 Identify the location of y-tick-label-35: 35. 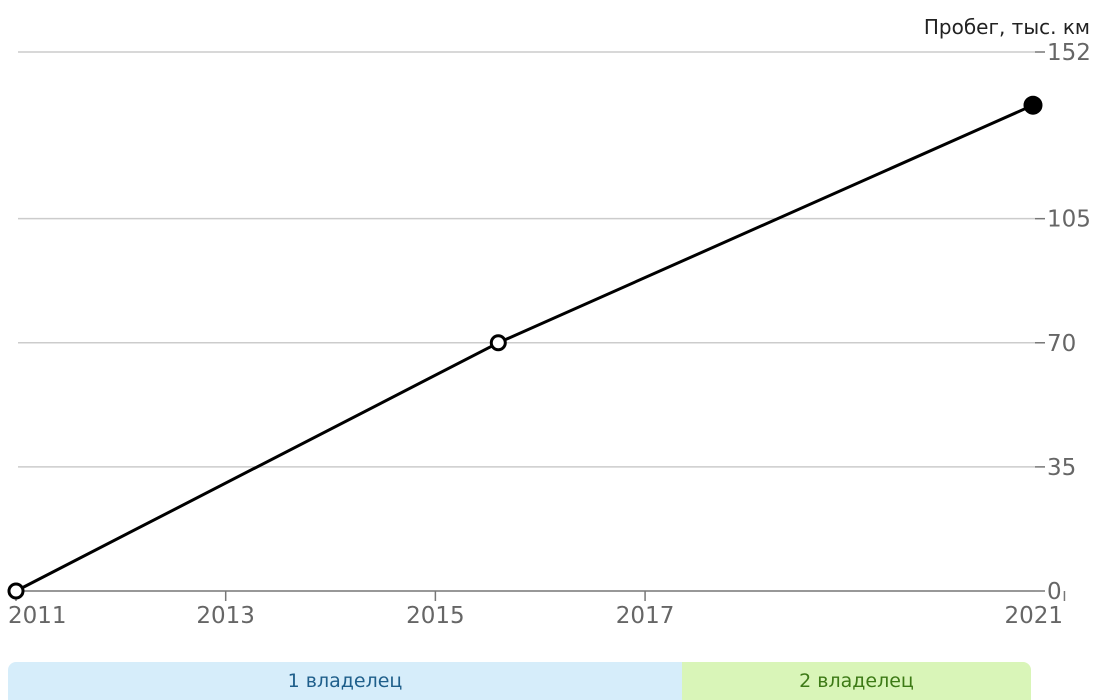
(1061, 468).